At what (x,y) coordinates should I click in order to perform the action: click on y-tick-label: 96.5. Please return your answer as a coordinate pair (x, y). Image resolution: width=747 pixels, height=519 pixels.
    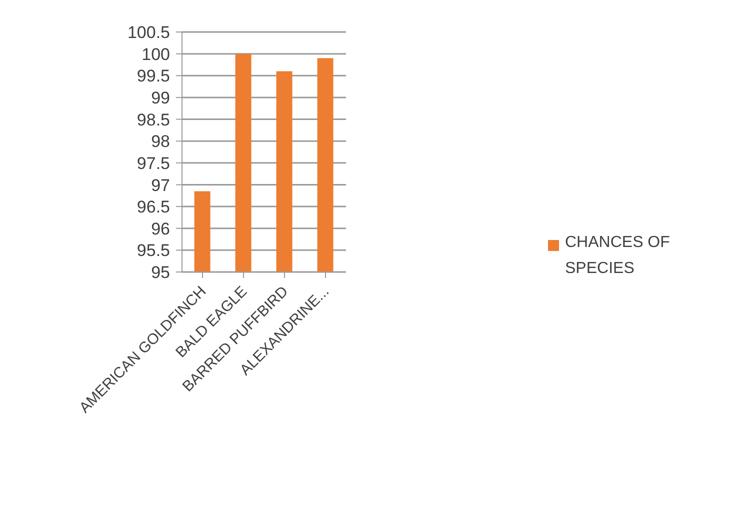
    Looking at the image, I should click on (153, 207).